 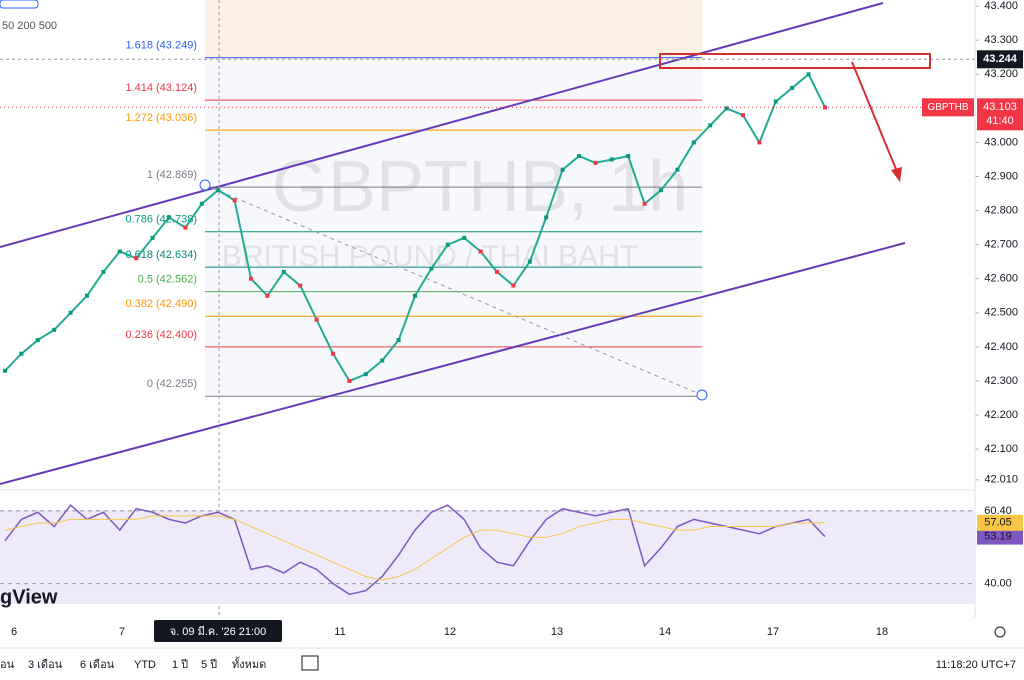 I want to click on fib-label: 1 (42.869), so click(x=172, y=175).